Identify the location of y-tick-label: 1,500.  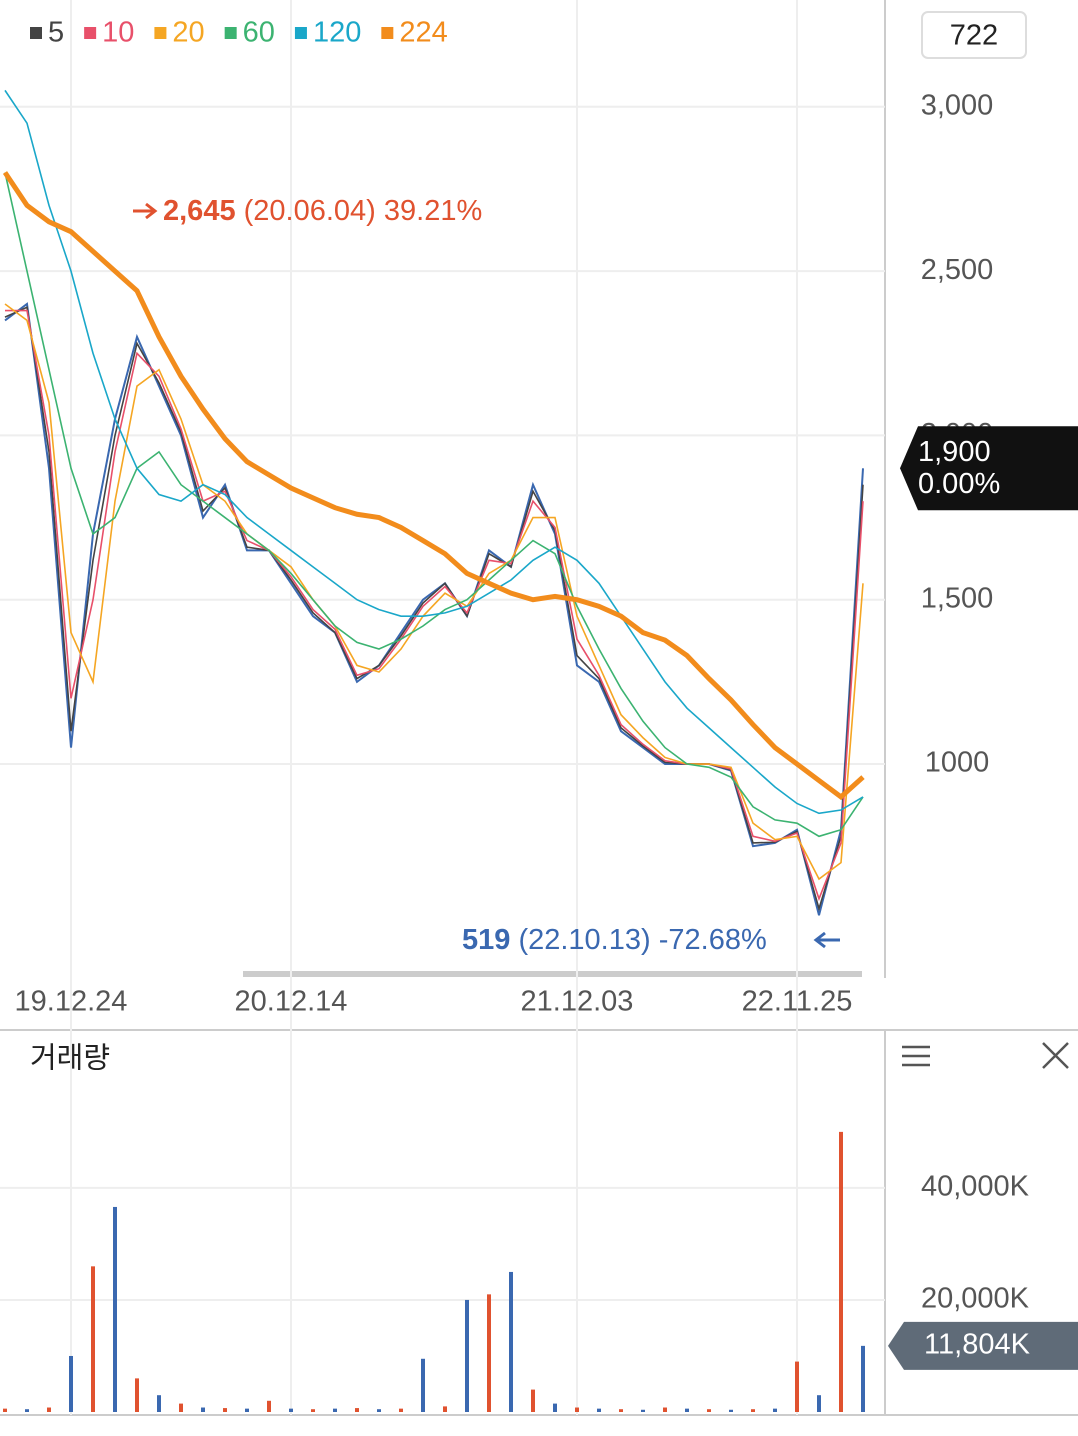
(957, 598).